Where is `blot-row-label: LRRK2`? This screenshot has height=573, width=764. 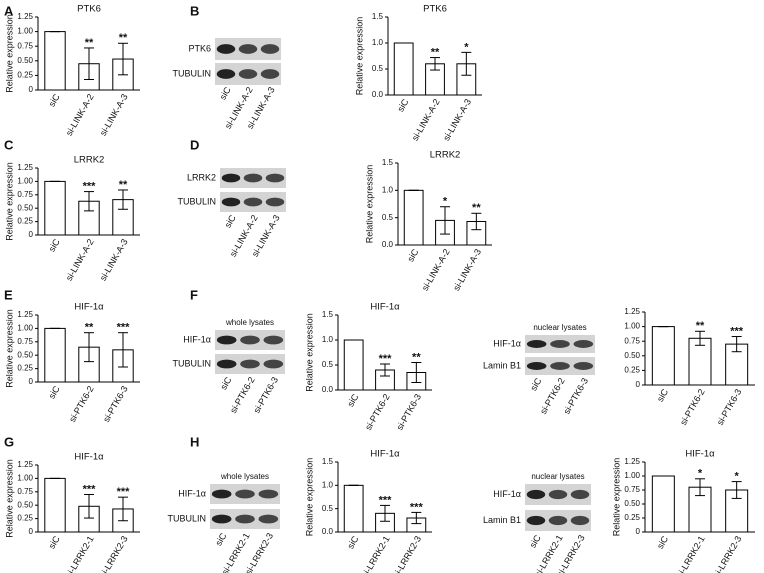 blot-row-label: LRRK2 is located at coordinates (201, 177).